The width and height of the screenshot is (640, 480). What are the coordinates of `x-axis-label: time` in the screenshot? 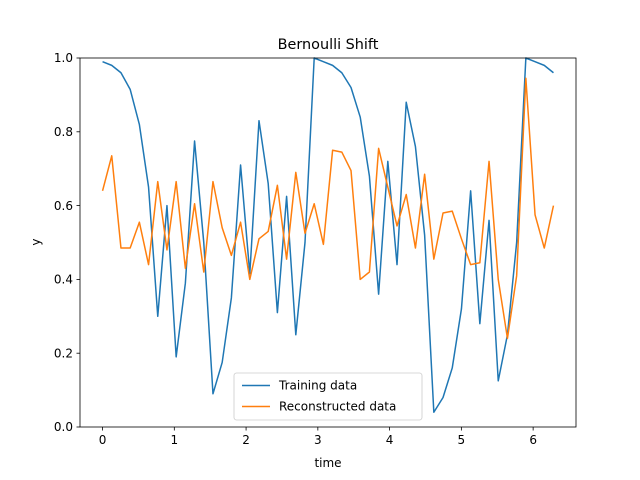 It's located at (327, 463).